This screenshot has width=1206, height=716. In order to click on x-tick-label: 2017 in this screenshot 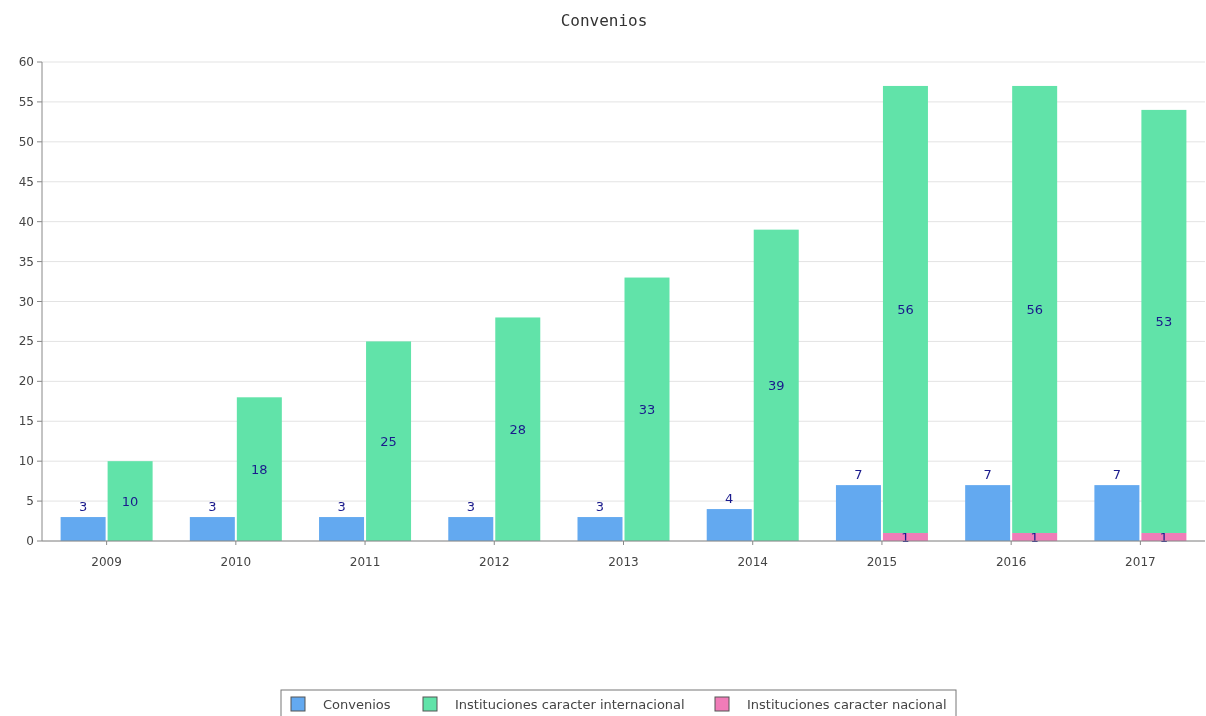, I will do `click(1140, 562)`.